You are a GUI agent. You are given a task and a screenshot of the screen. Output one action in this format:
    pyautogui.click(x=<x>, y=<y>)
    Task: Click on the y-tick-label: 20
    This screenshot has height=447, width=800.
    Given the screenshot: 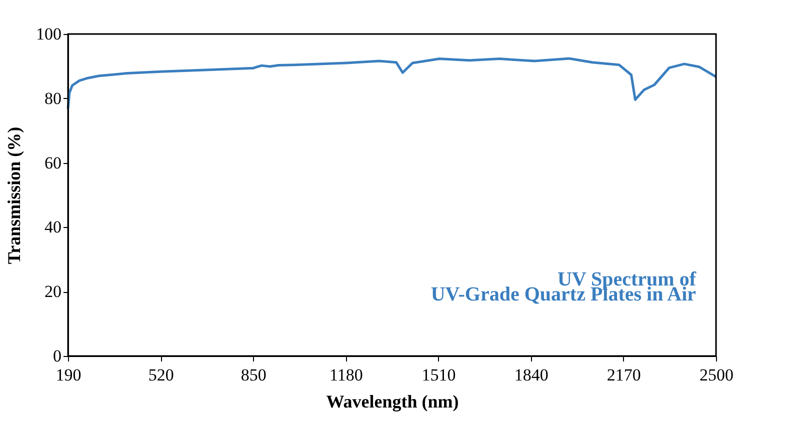 What is the action you would take?
    pyautogui.click(x=53, y=292)
    